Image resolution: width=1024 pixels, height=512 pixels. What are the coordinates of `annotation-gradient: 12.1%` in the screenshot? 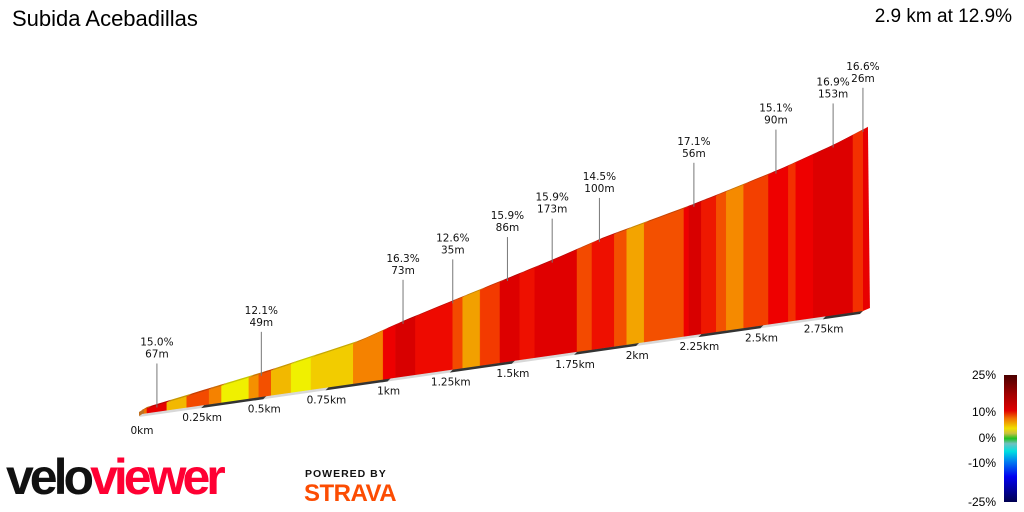 It's located at (261, 311).